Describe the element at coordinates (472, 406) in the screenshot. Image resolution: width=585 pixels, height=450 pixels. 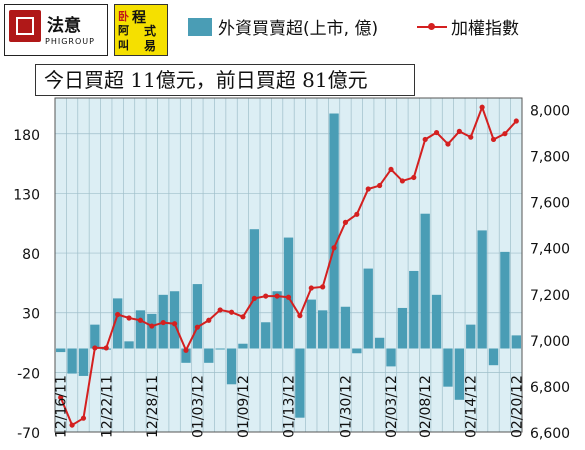
I see `x-tick-label: 02/14/12` at that location.